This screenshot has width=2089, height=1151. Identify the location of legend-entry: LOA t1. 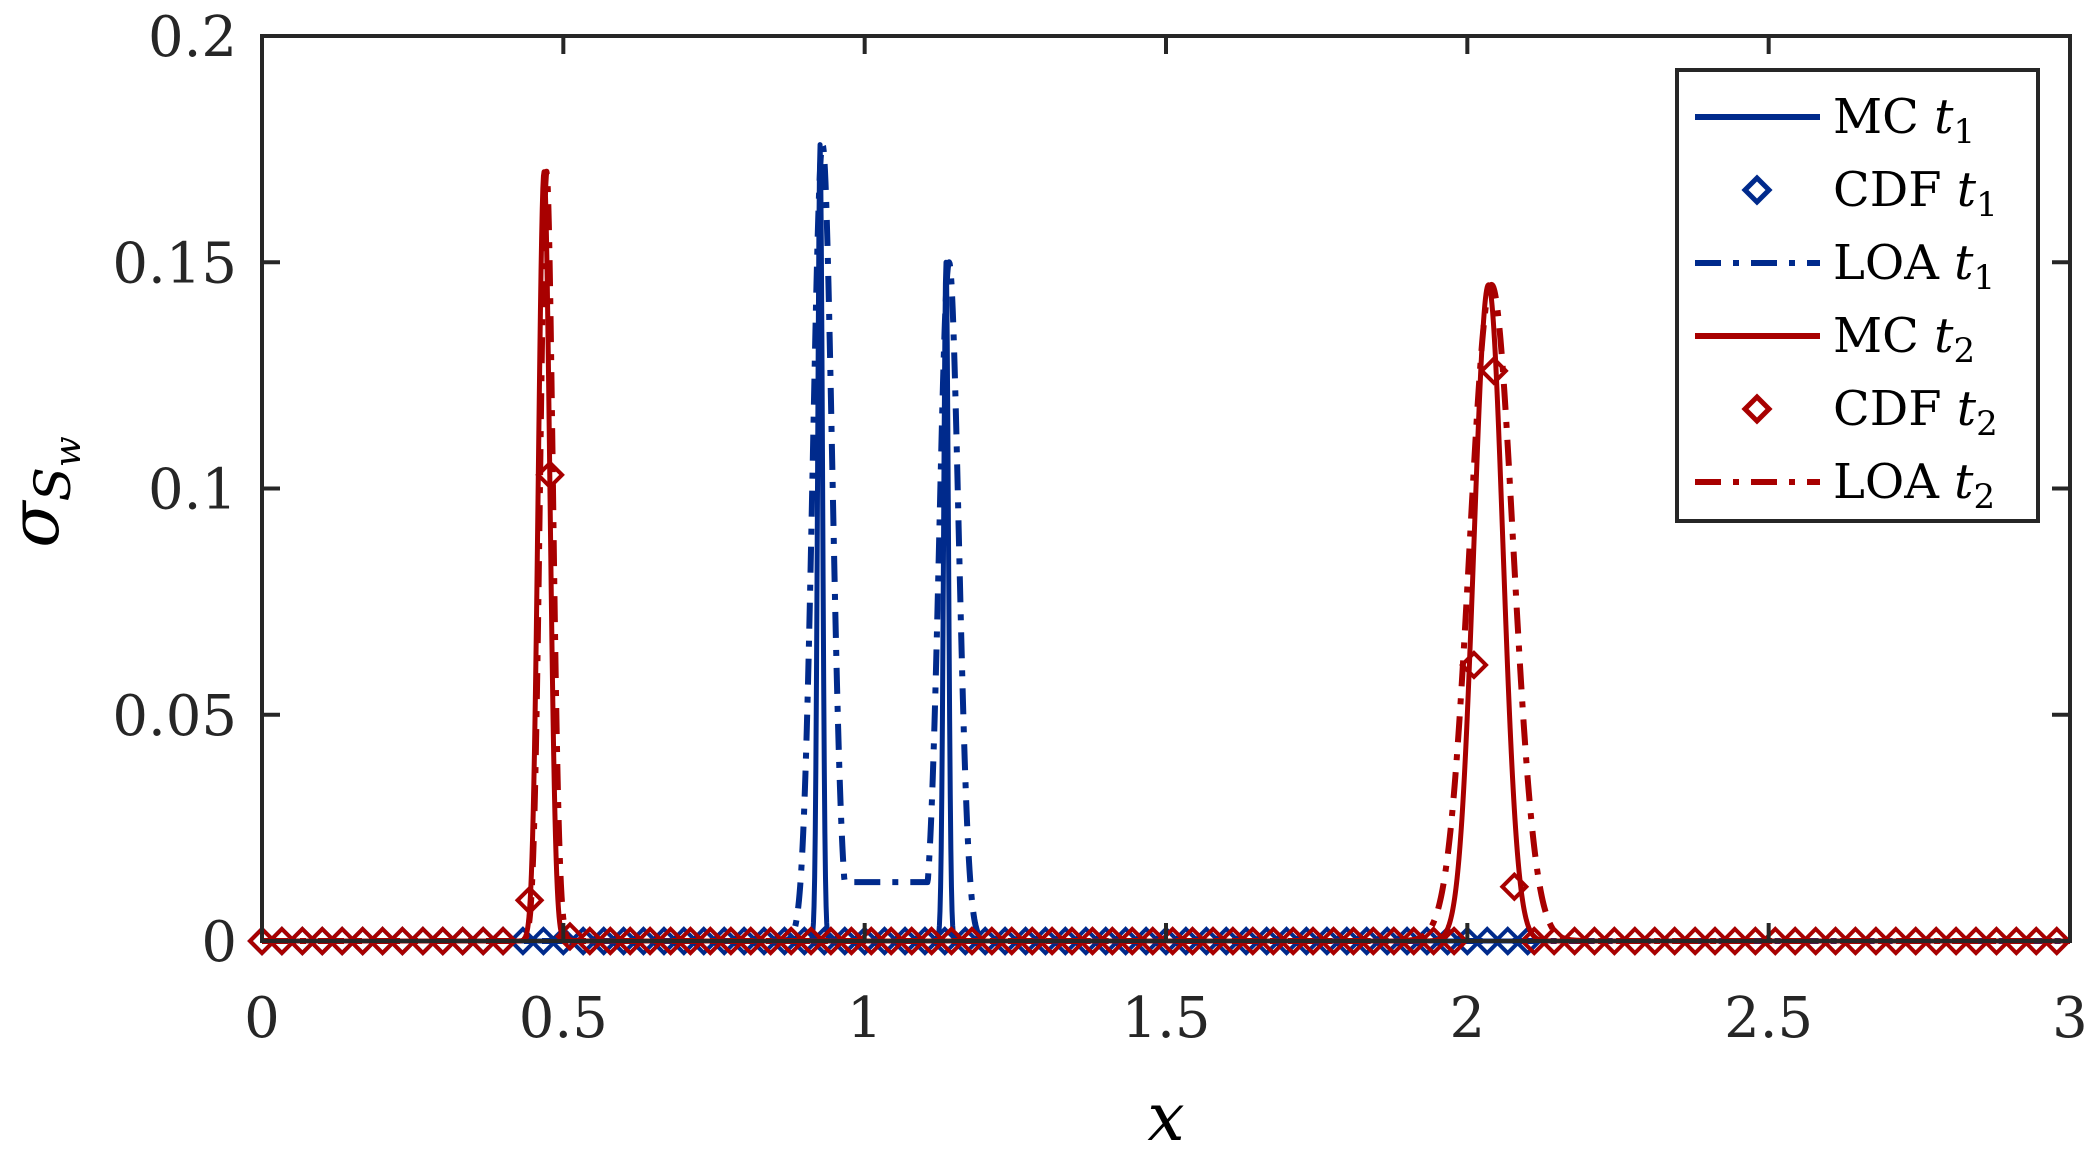
(1845, 266).